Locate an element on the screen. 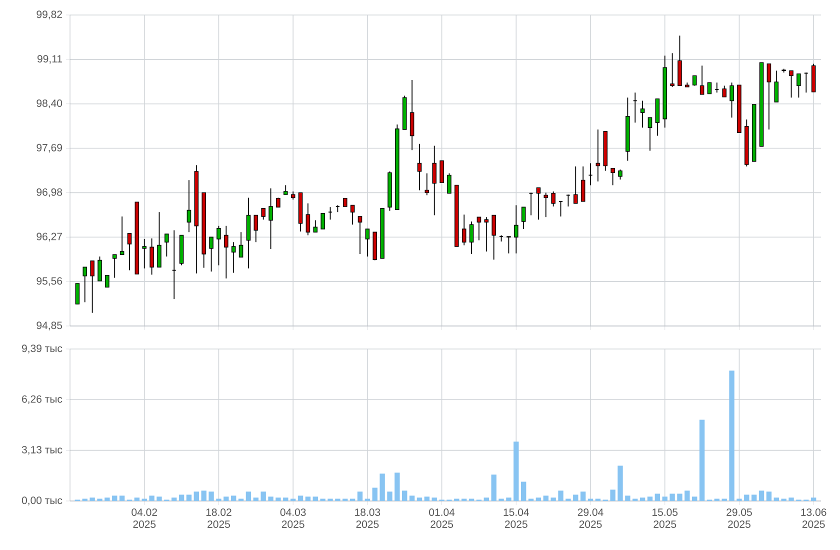 This screenshot has height=550, width=840. y-tick-label: 6,26 тыс is located at coordinates (42, 399).